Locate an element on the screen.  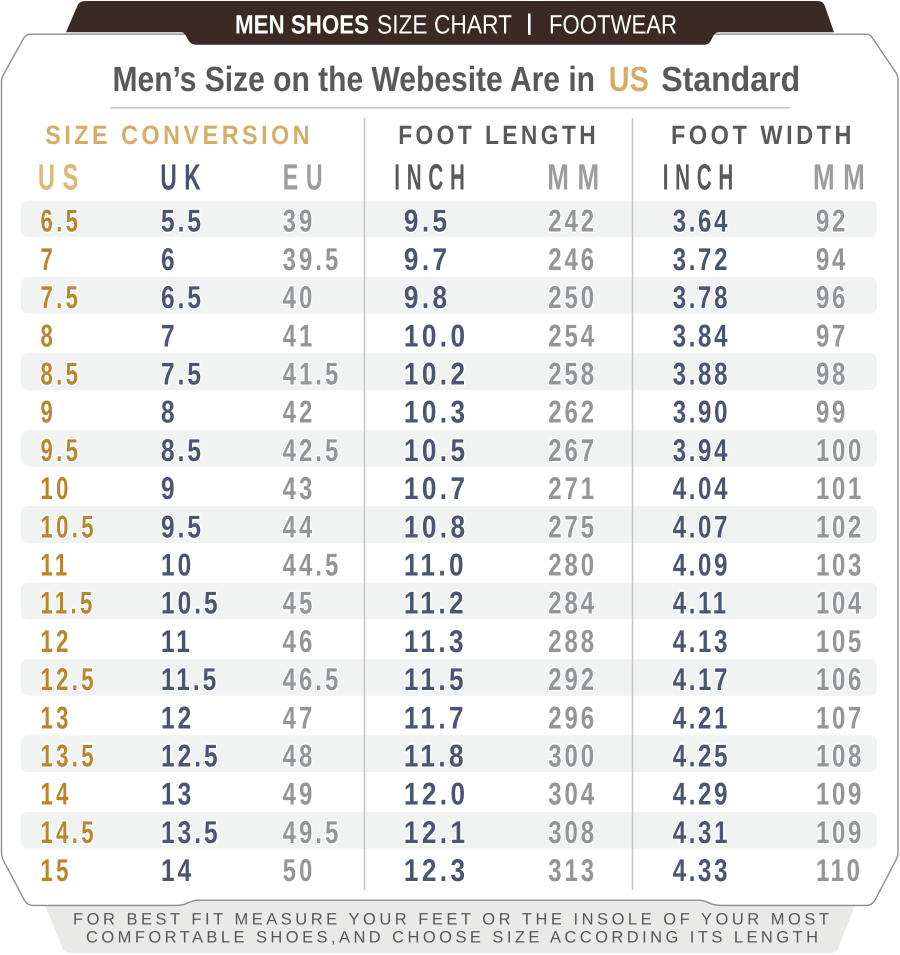
svg-text:Men’s Size on the Webesite Are: Men’s Size on the Webesite Are in is located at coordinates (354, 79).